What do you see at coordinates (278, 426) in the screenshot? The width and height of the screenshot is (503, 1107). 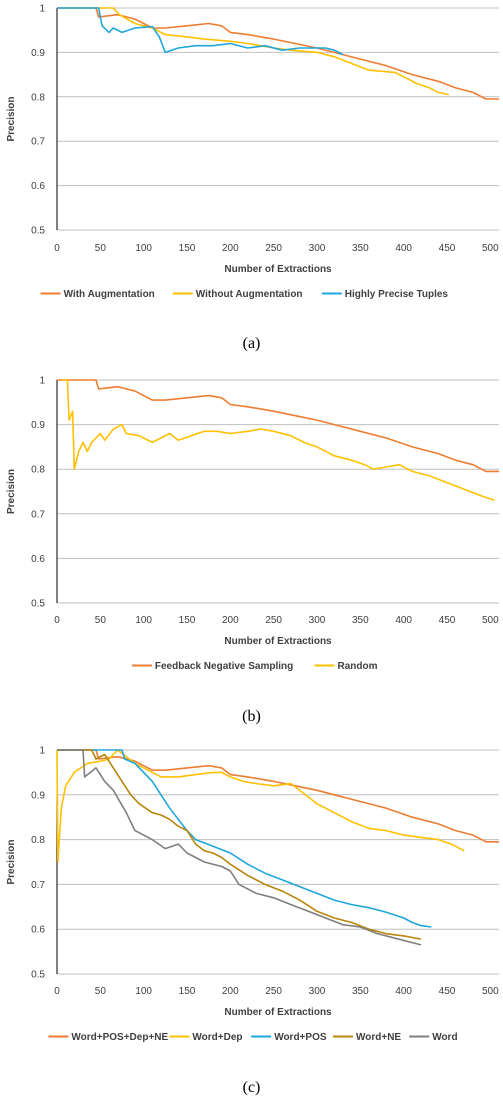 I see `series-line-feedback-negative-sampling` at bounding box center [278, 426].